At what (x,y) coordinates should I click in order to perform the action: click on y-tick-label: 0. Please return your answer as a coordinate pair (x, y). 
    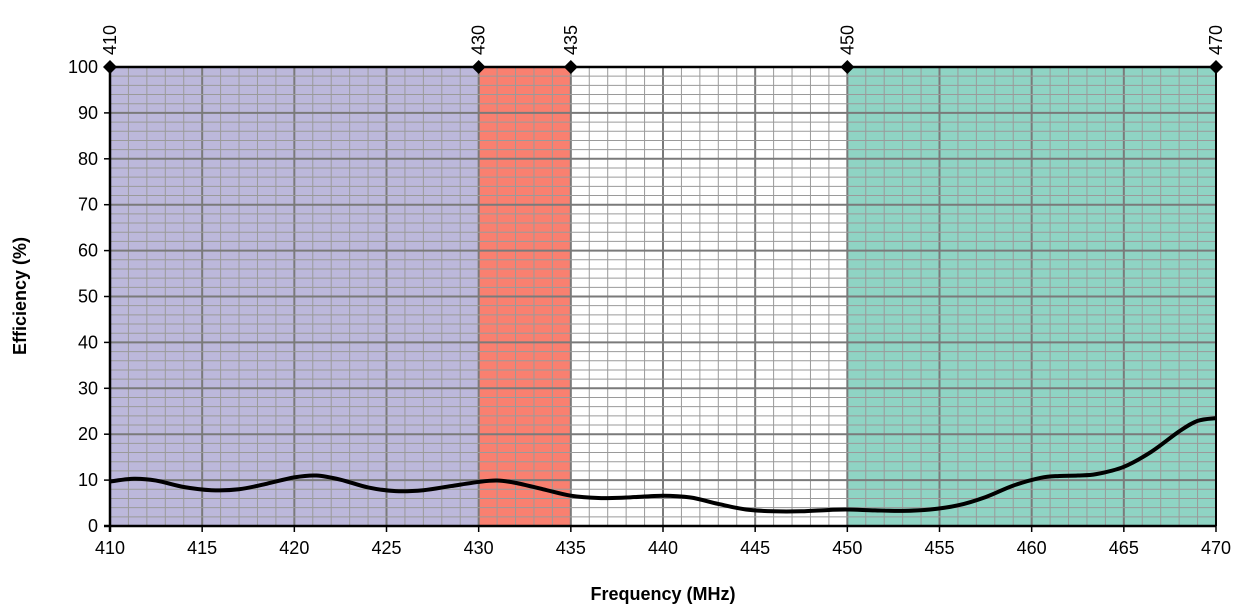
    Looking at the image, I should click on (93, 526).